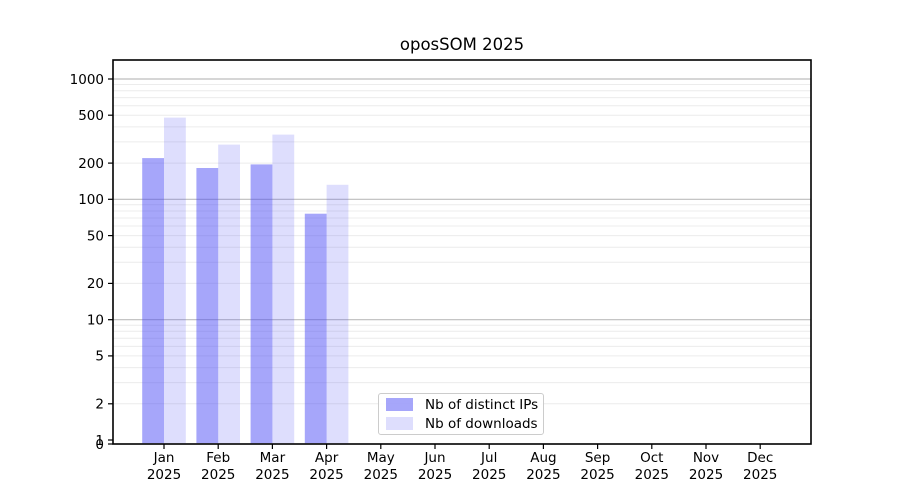 This screenshot has height=500, width=900. I want to click on legend-item-distinct-ips: Nb of distinct IPs, so click(462, 404).